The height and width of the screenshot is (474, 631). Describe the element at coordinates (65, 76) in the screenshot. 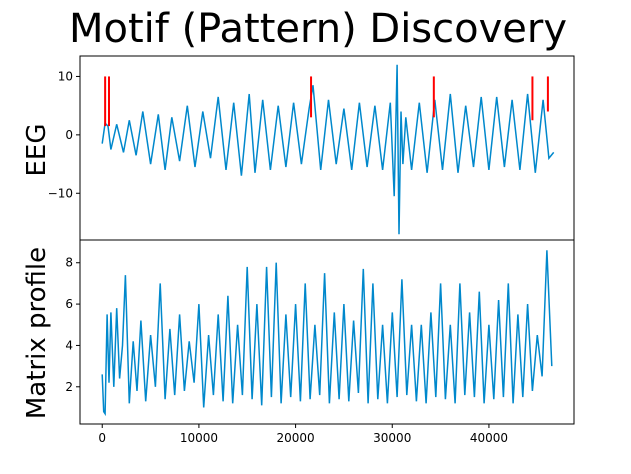

I see `y-tick-label: 10` at that location.